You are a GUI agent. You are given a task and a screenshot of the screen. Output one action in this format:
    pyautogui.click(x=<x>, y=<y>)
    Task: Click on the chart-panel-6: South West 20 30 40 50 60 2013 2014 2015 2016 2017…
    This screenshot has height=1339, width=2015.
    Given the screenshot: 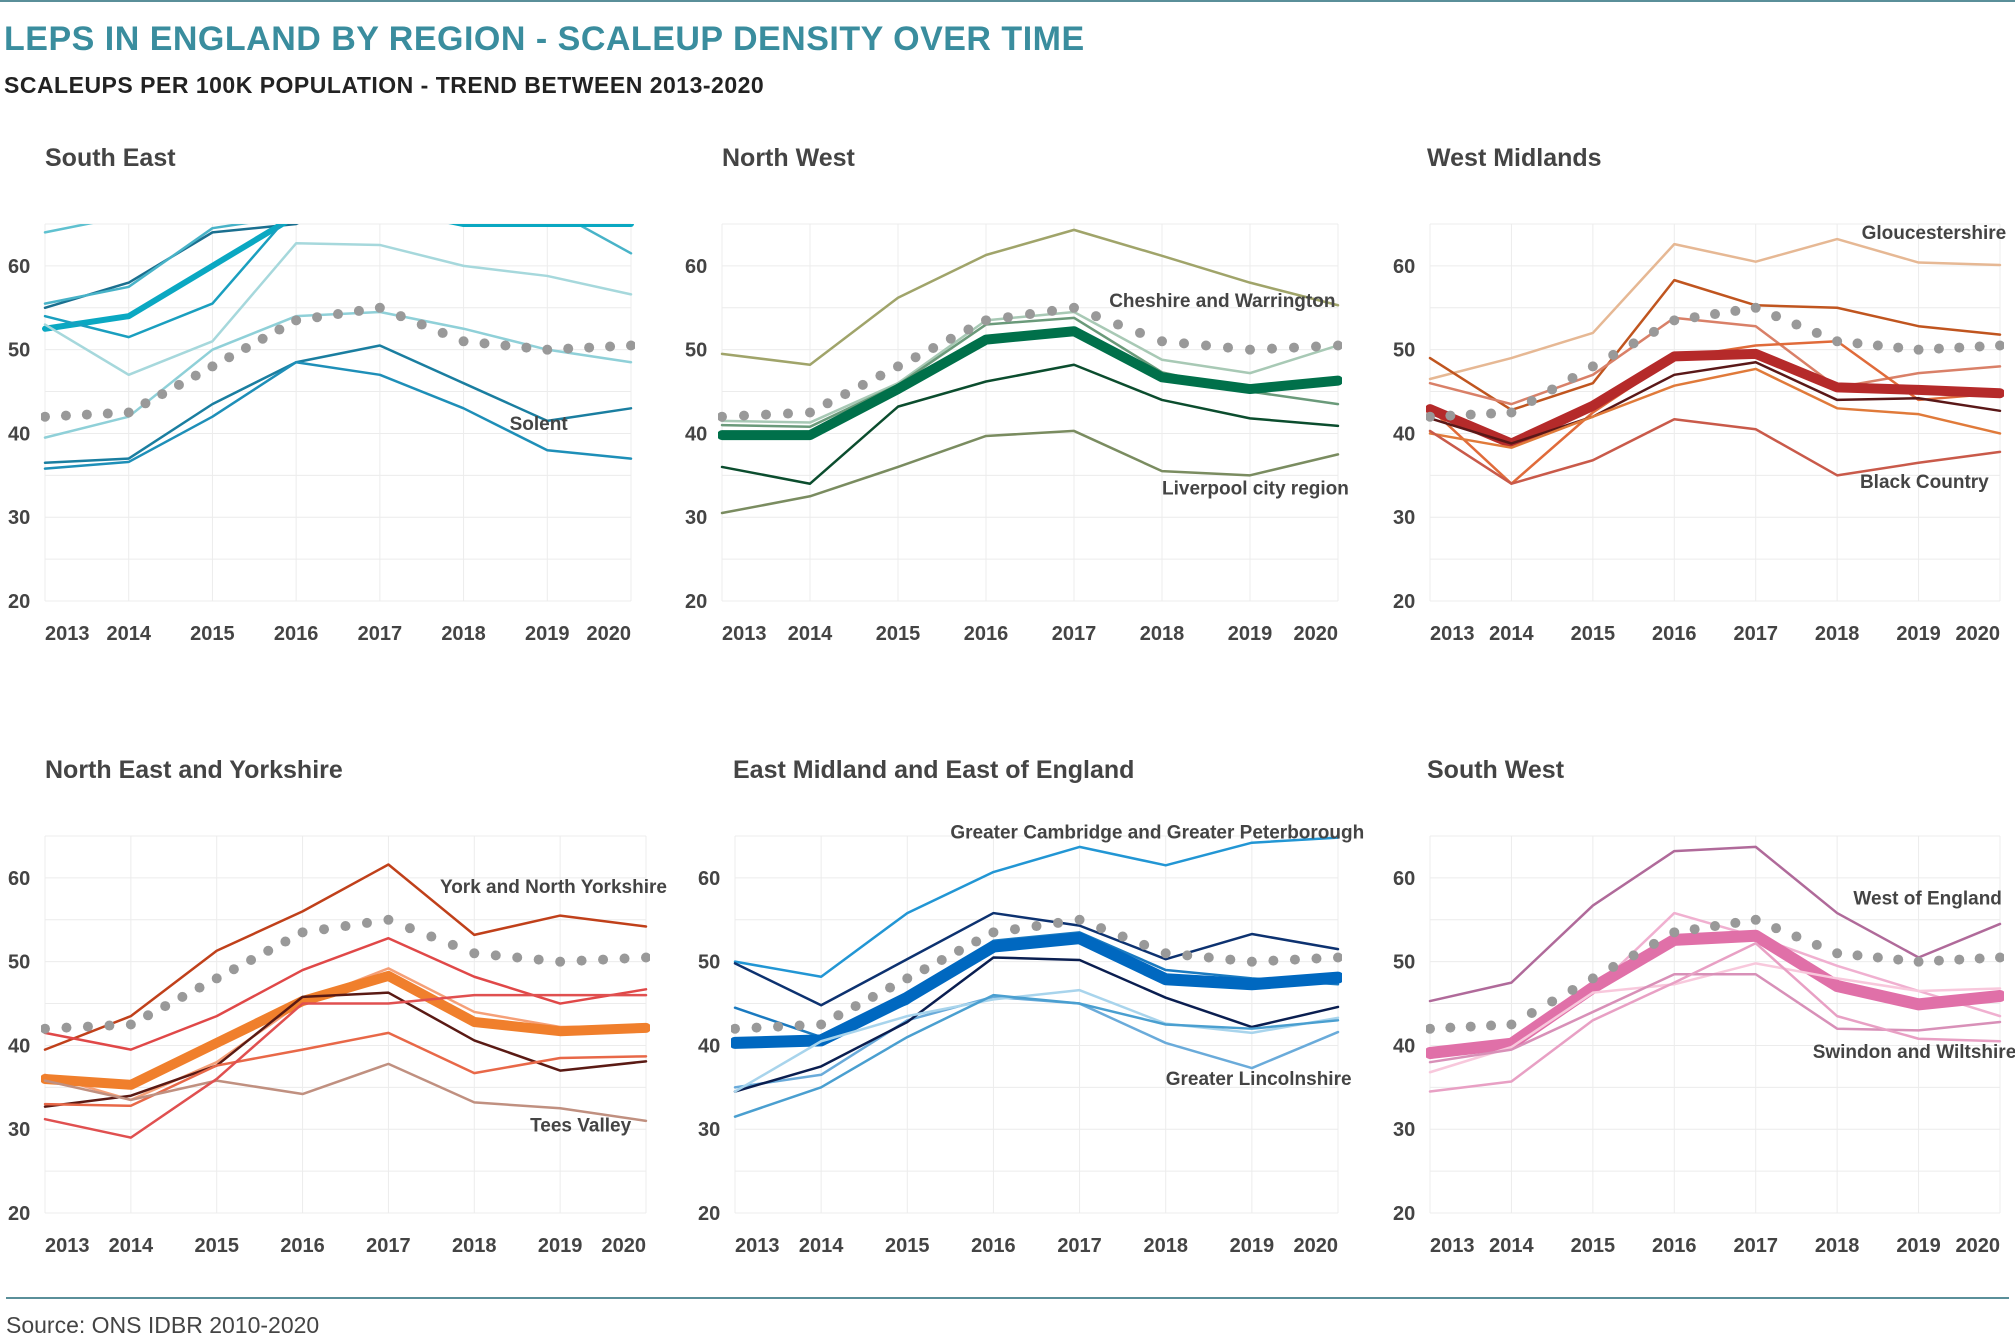 What is the action you would take?
    pyautogui.click(x=1704, y=1006)
    